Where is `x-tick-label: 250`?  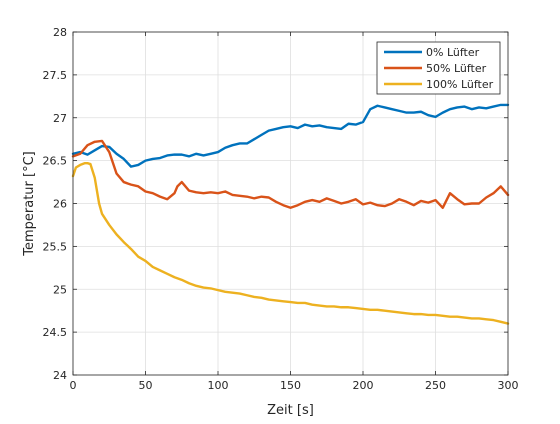
x-tick-label: 250 is located at coordinates (435, 385).